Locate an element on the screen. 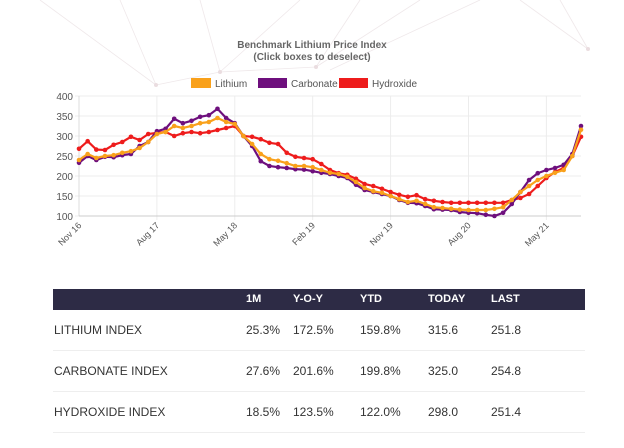 The width and height of the screenshot is (624, 448). legend-item-lithium: Lithium is located at coordinates (219, 84).